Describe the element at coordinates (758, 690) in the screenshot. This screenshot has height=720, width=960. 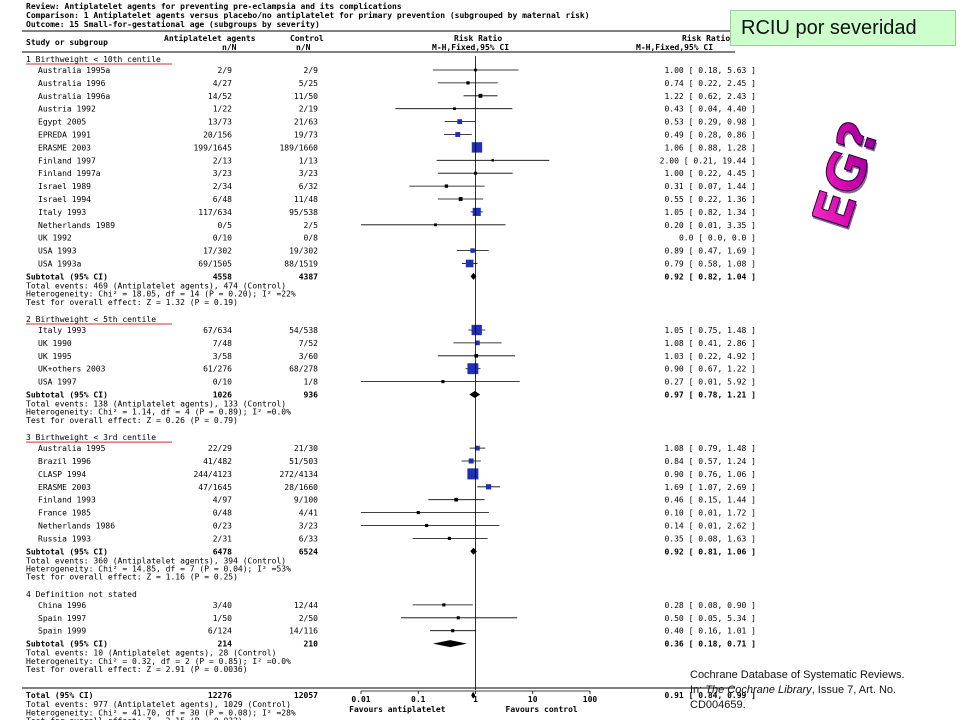
I see `citation-source: The Cochrane Library` at that location.